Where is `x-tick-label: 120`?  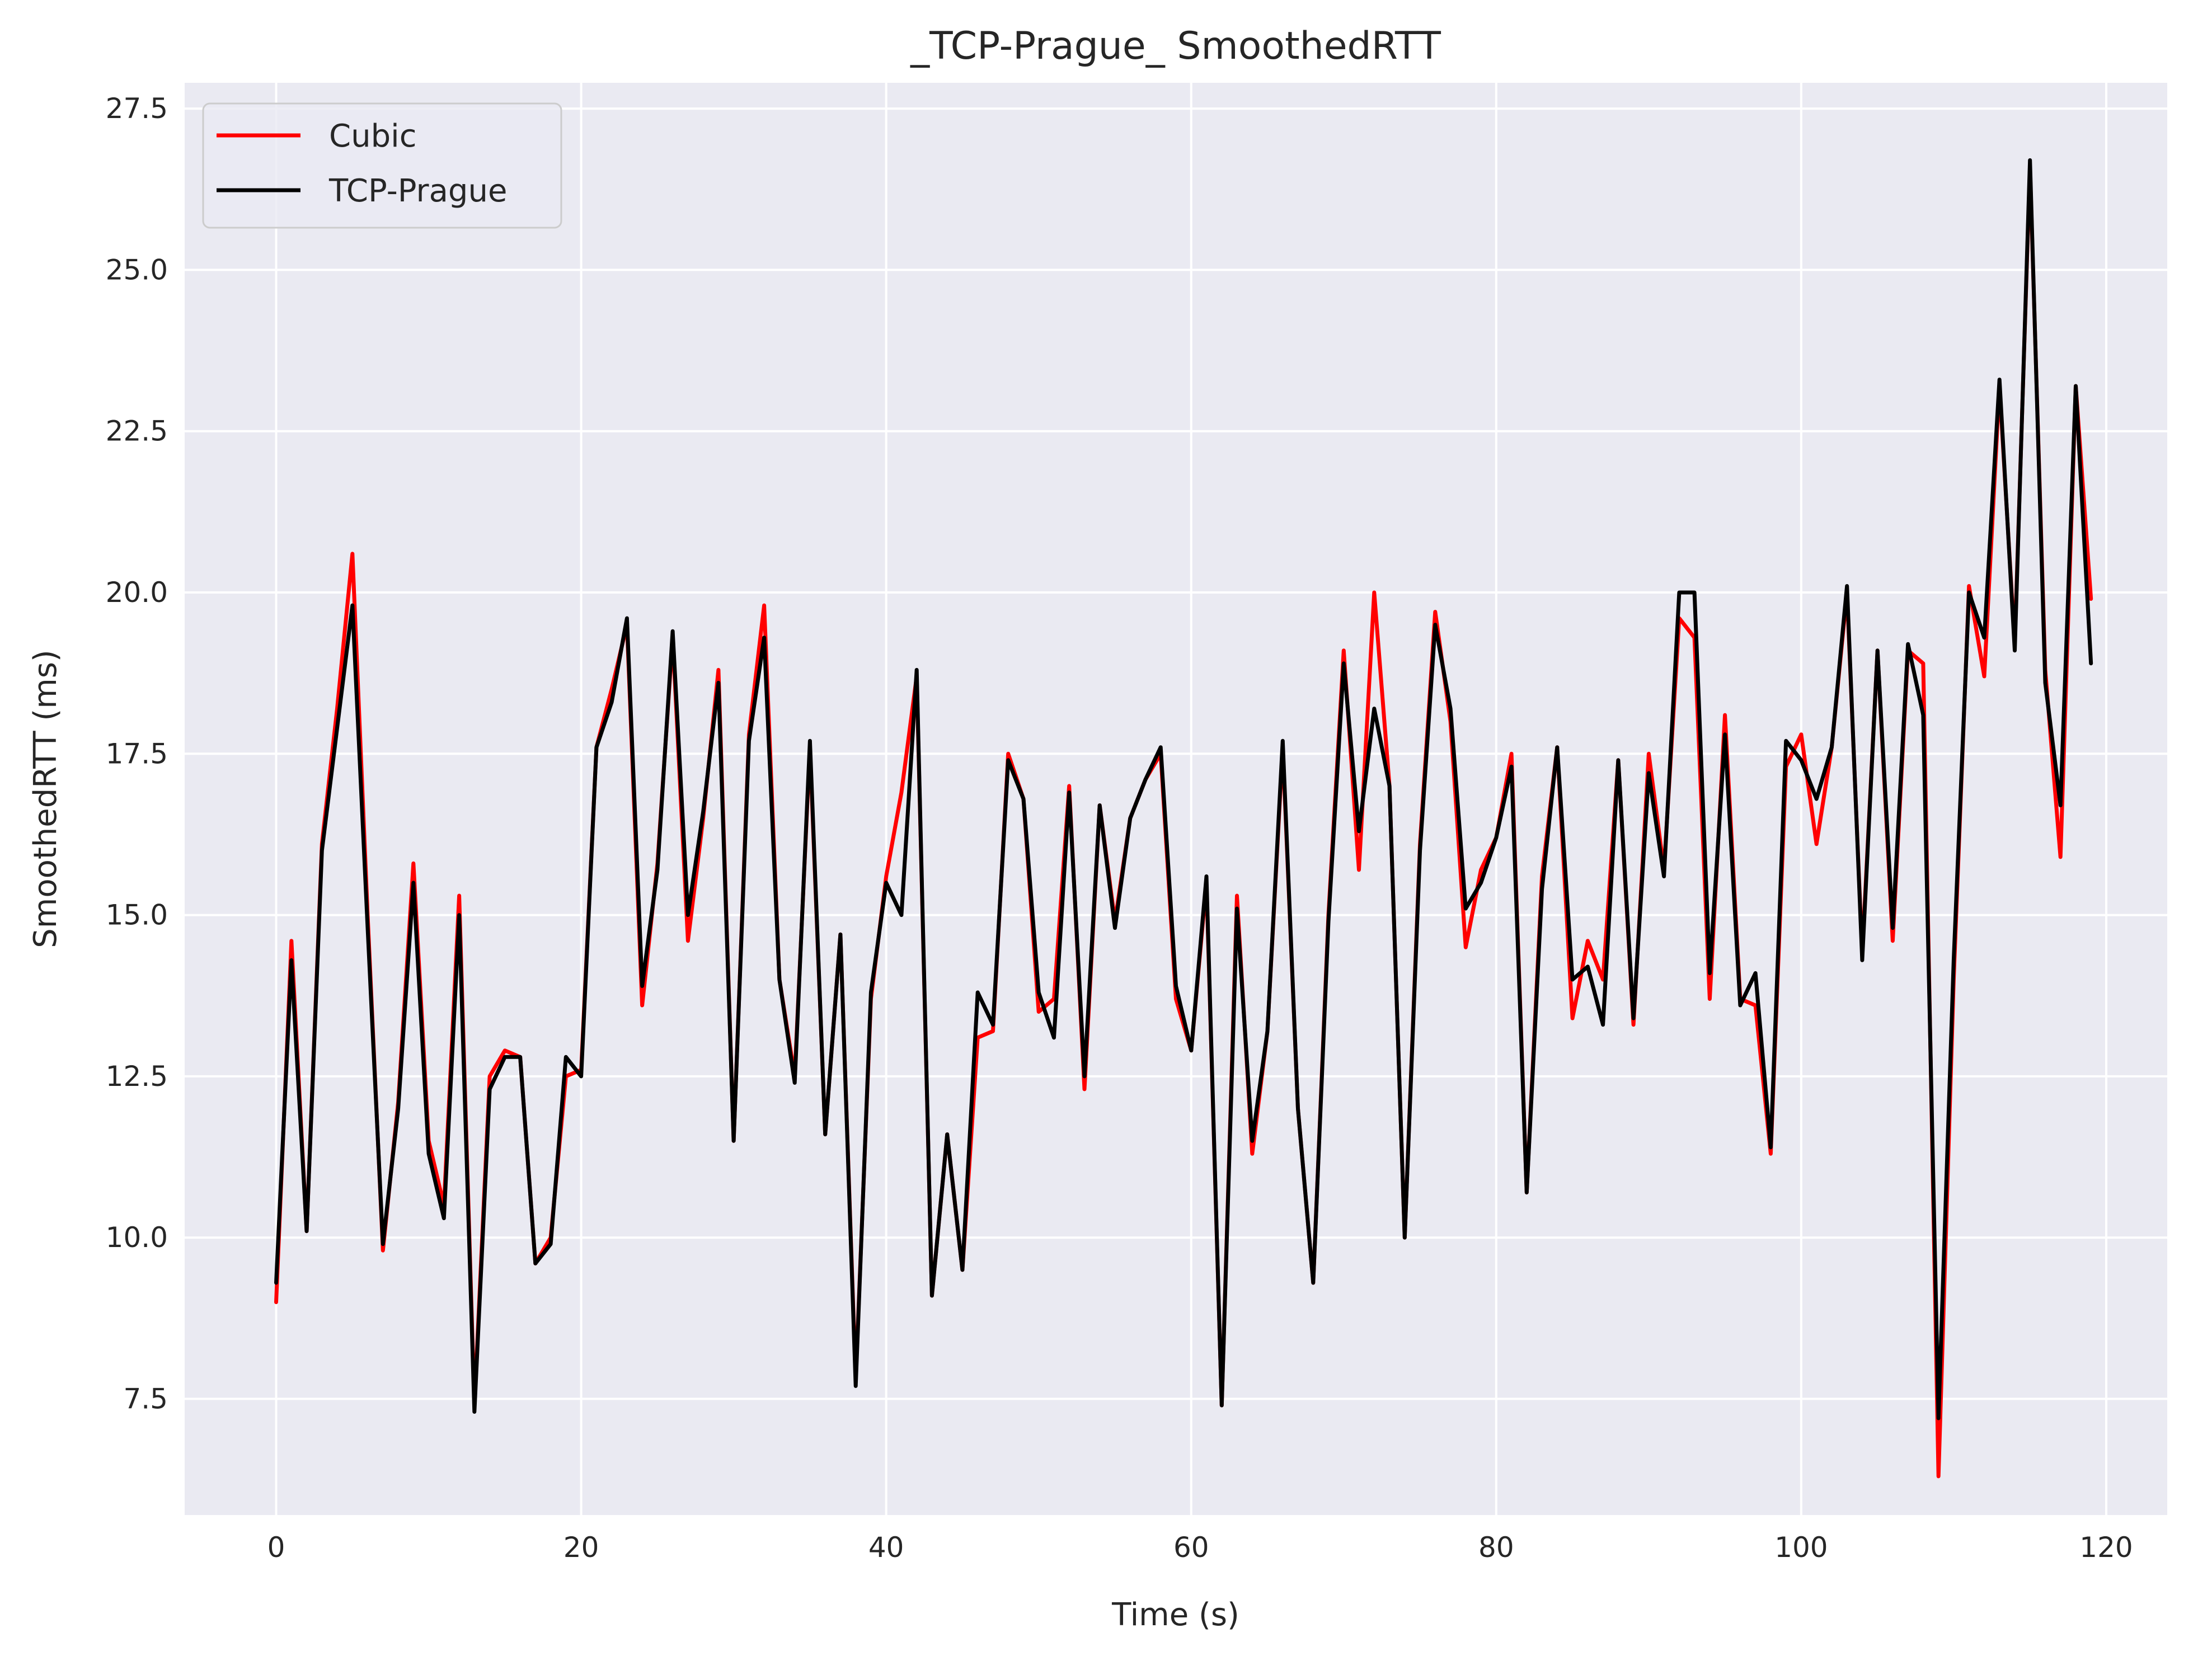 x-tick-label: 120 is located at coordinates (2106, 1547).